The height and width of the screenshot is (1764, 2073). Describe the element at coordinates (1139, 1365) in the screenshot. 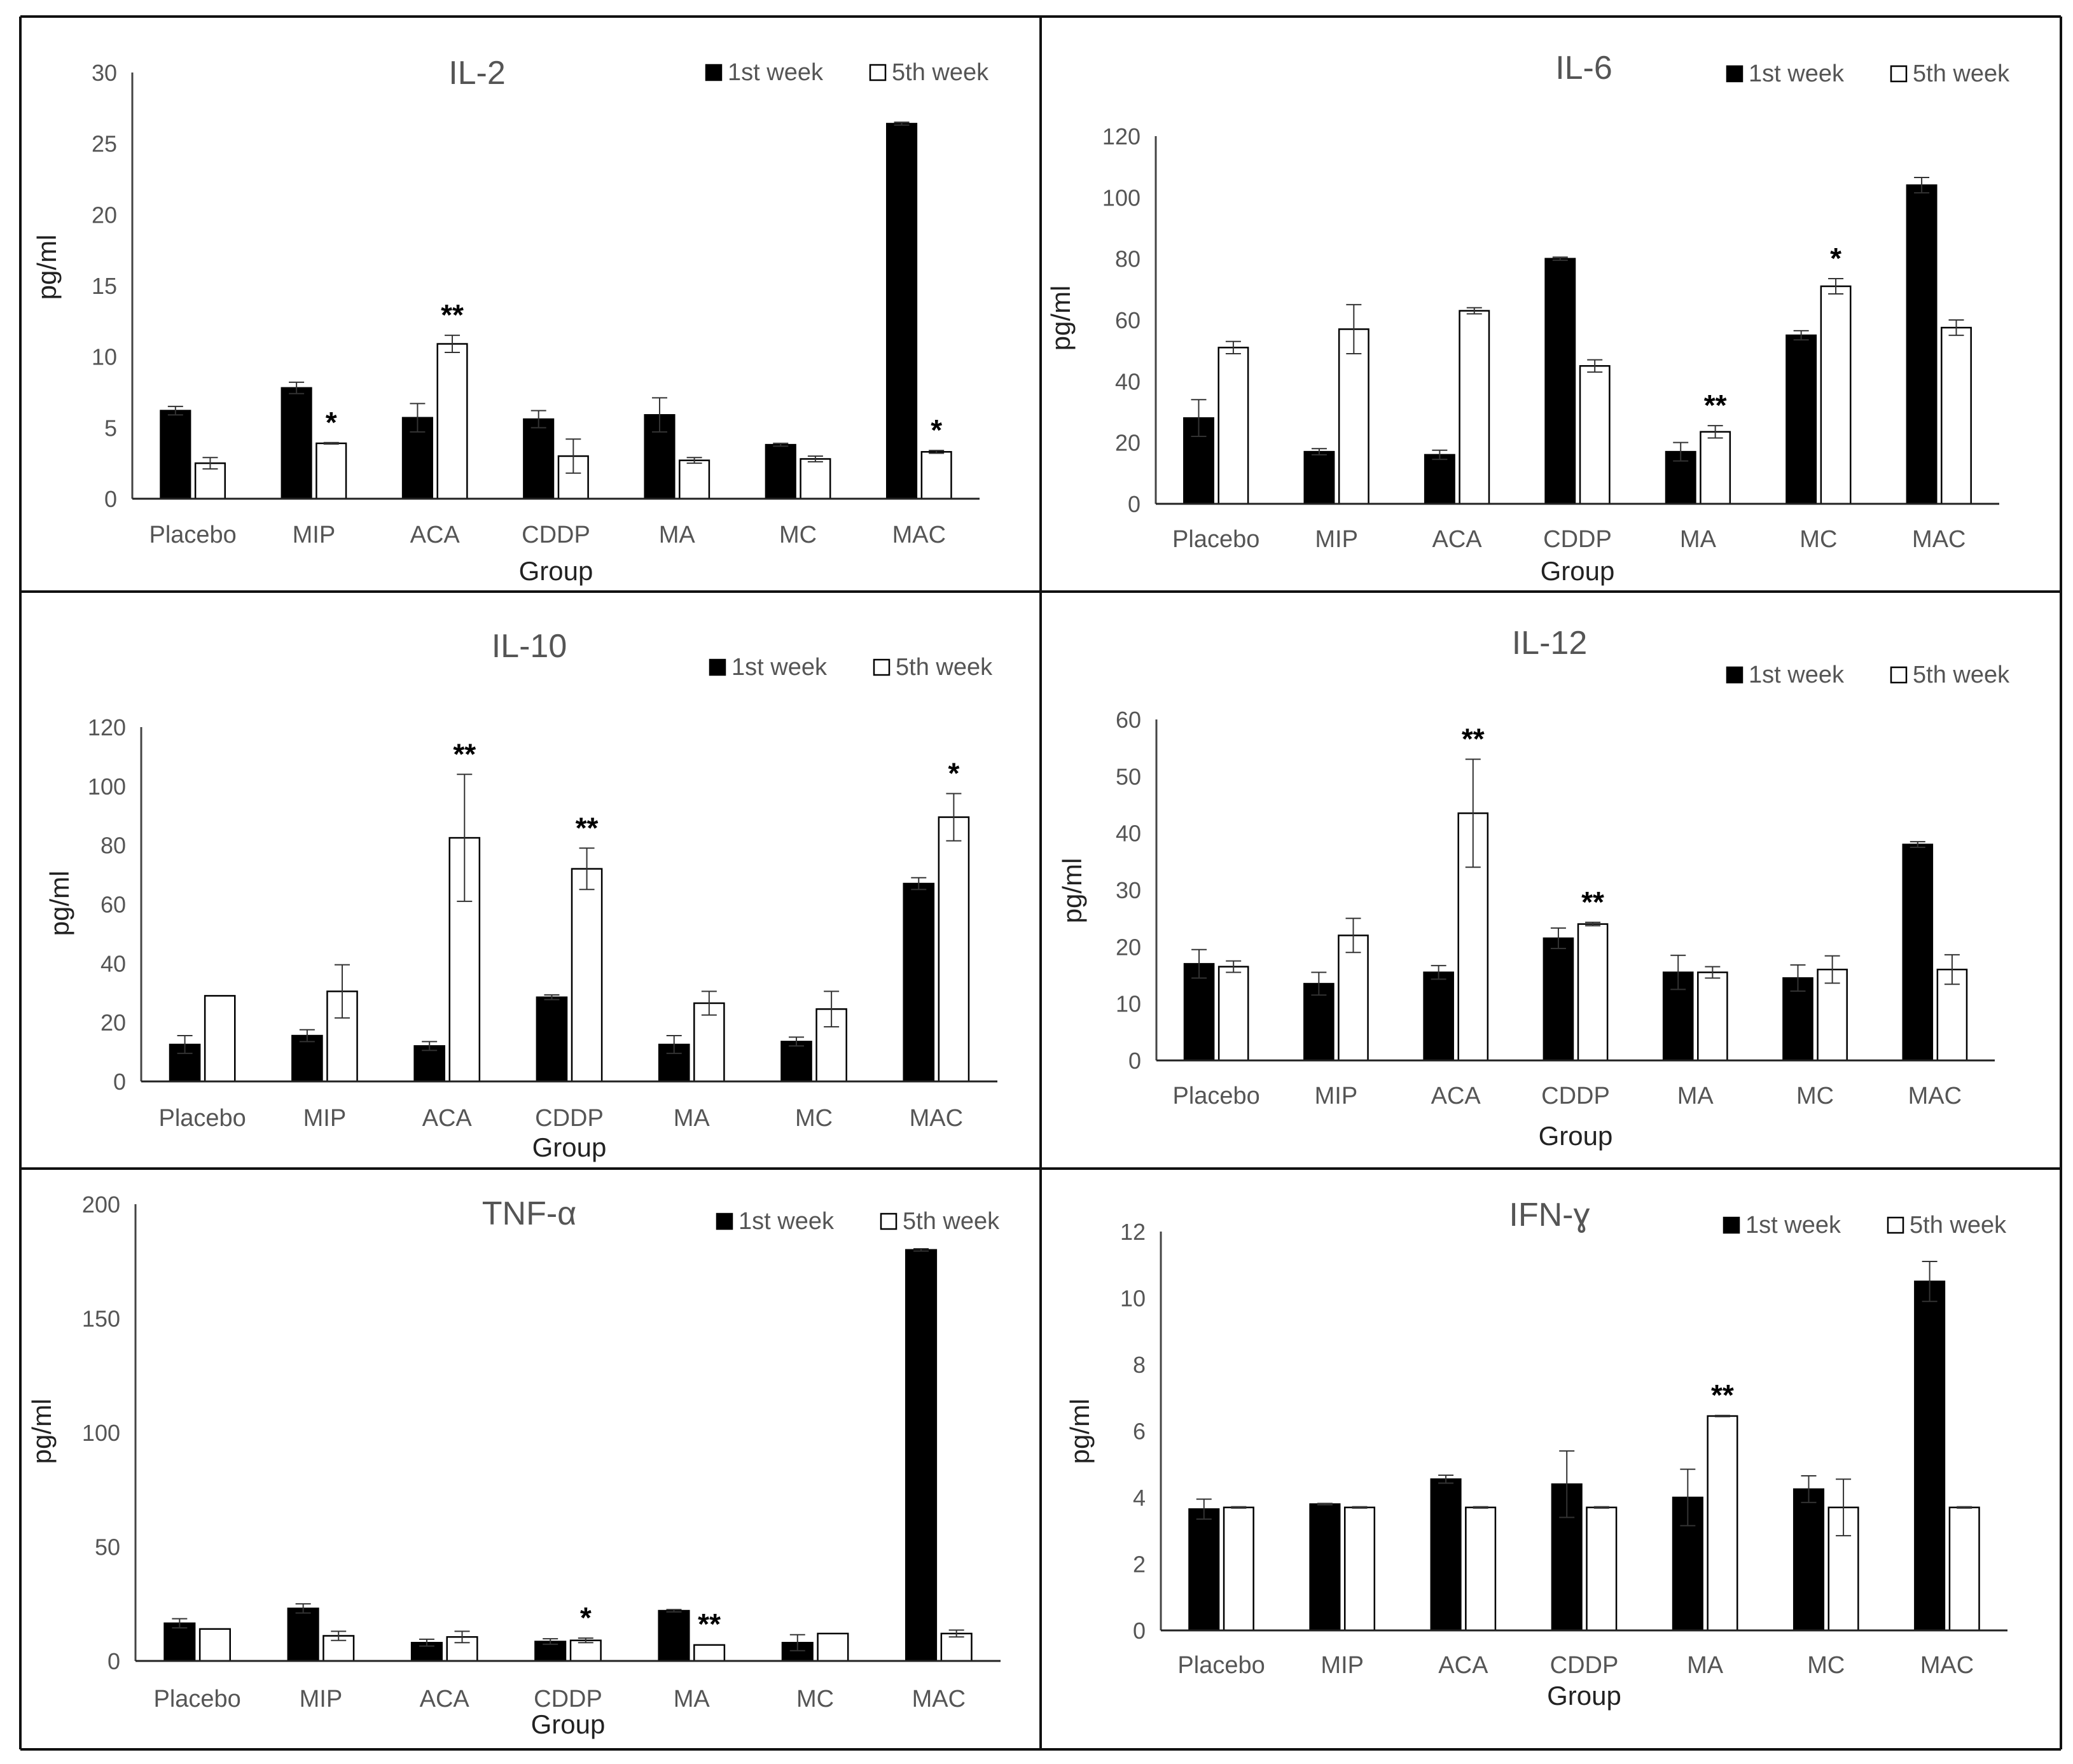

I see `y-tick-label: 8` at that location.